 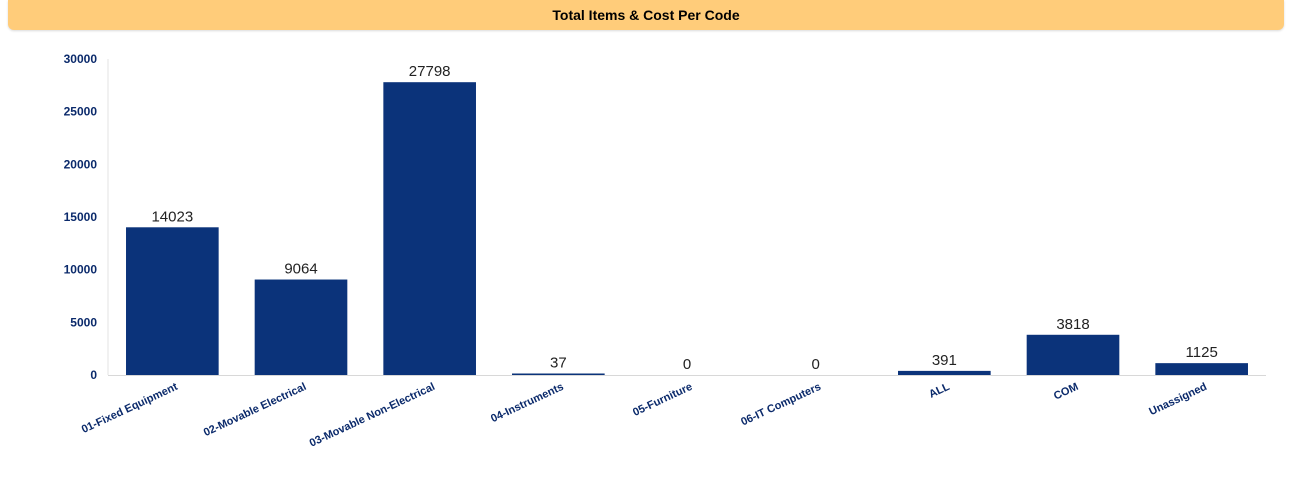 What do you see at coordinates (429, 228) in the screenshot?
I see `bar-03-movable-non-electrical` at bounding box center [429, 228].